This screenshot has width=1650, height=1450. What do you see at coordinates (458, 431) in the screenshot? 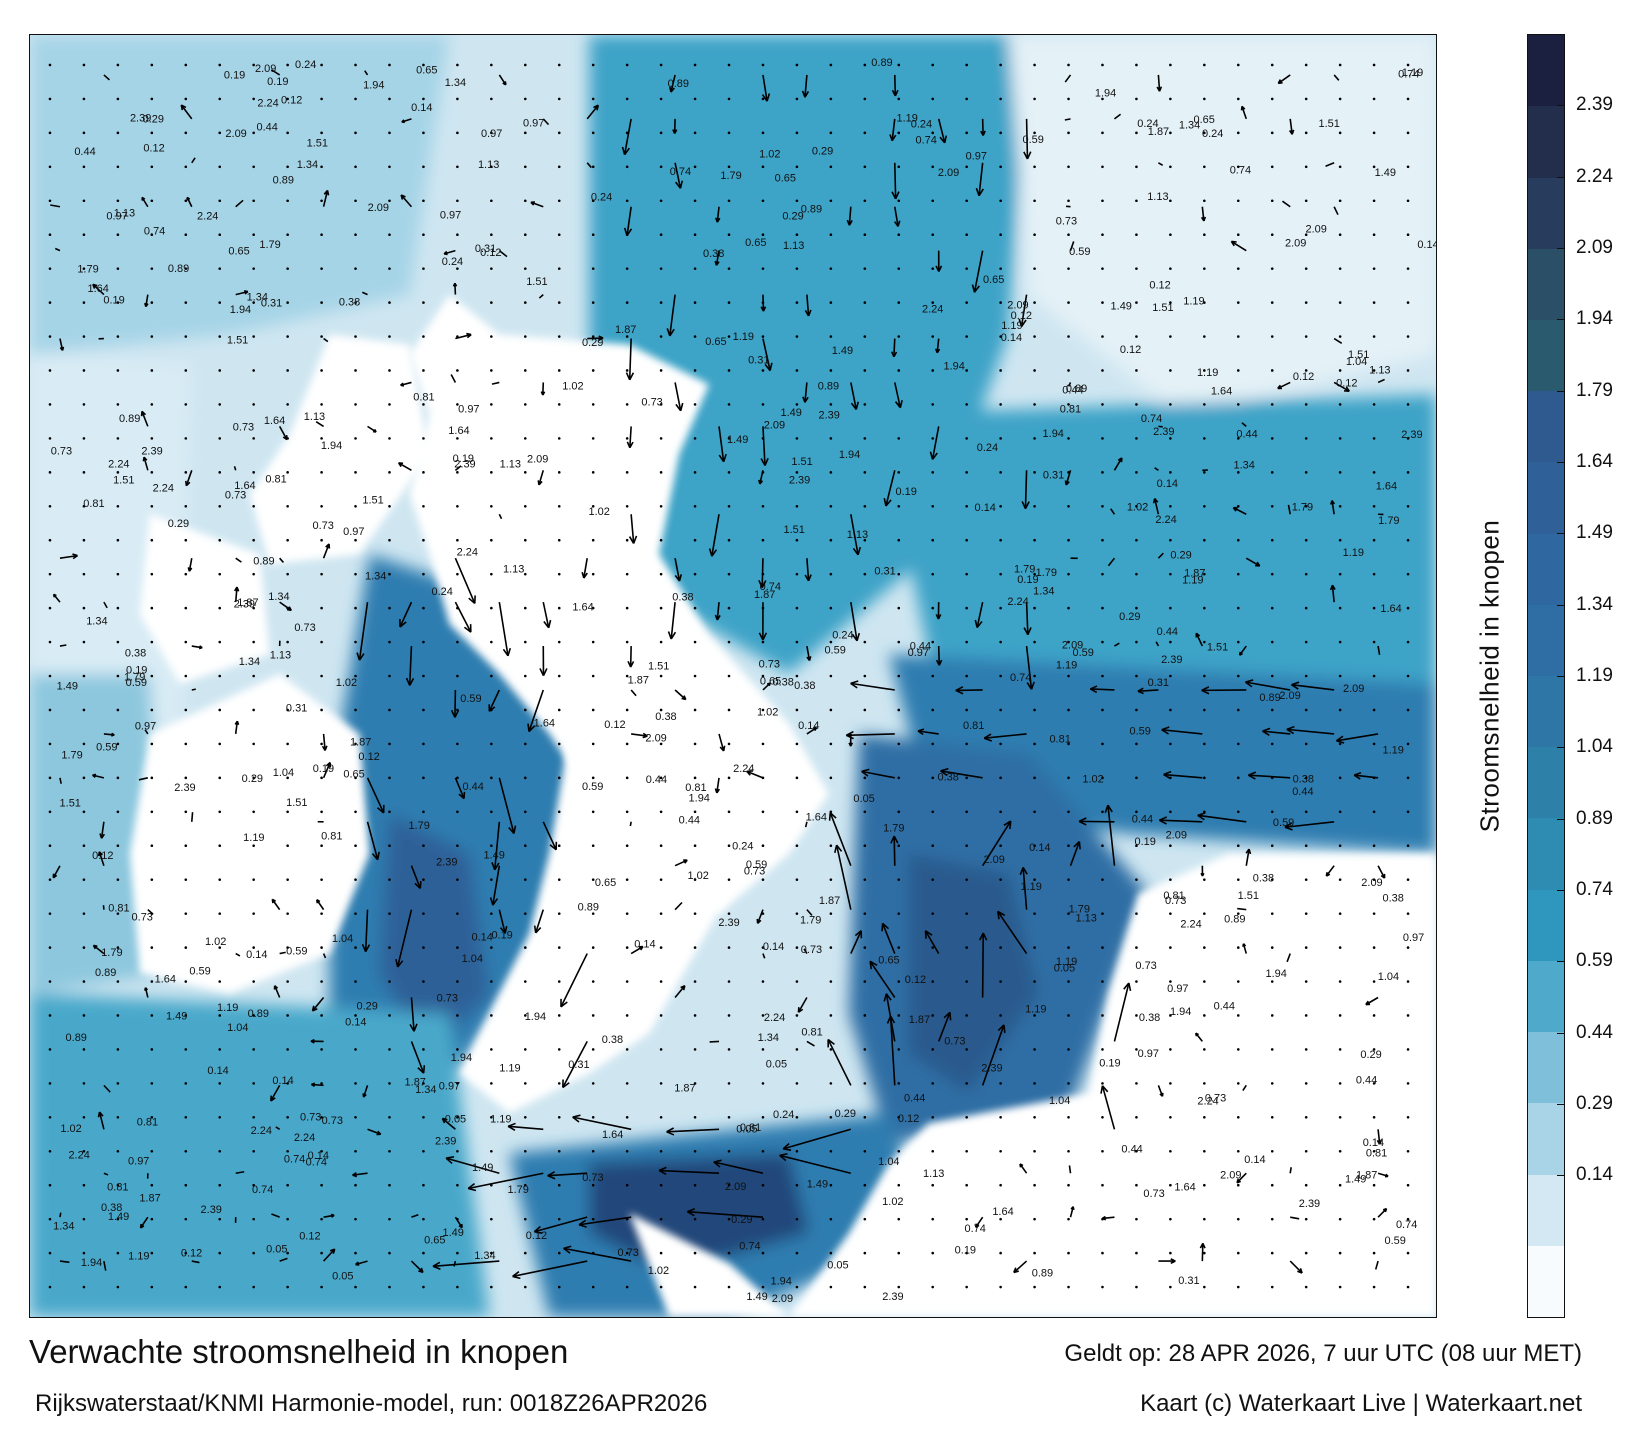
I see `current-value-label: 1.64` at bounding box center [458, 431].